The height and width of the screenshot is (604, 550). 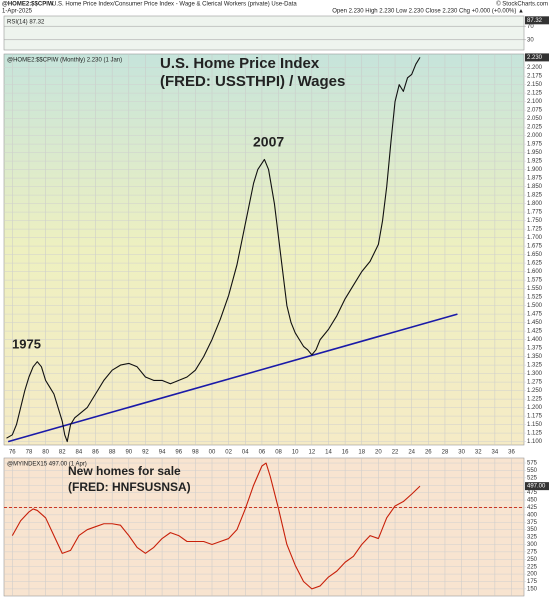 I want to click on x-tick-label: 14, so click(x=328, y=453).